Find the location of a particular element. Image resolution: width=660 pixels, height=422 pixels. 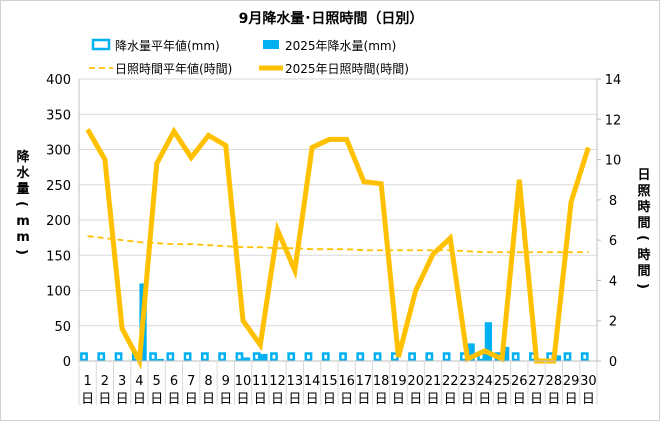

x-tick-label: 5 is located at coordinates (157, 381).